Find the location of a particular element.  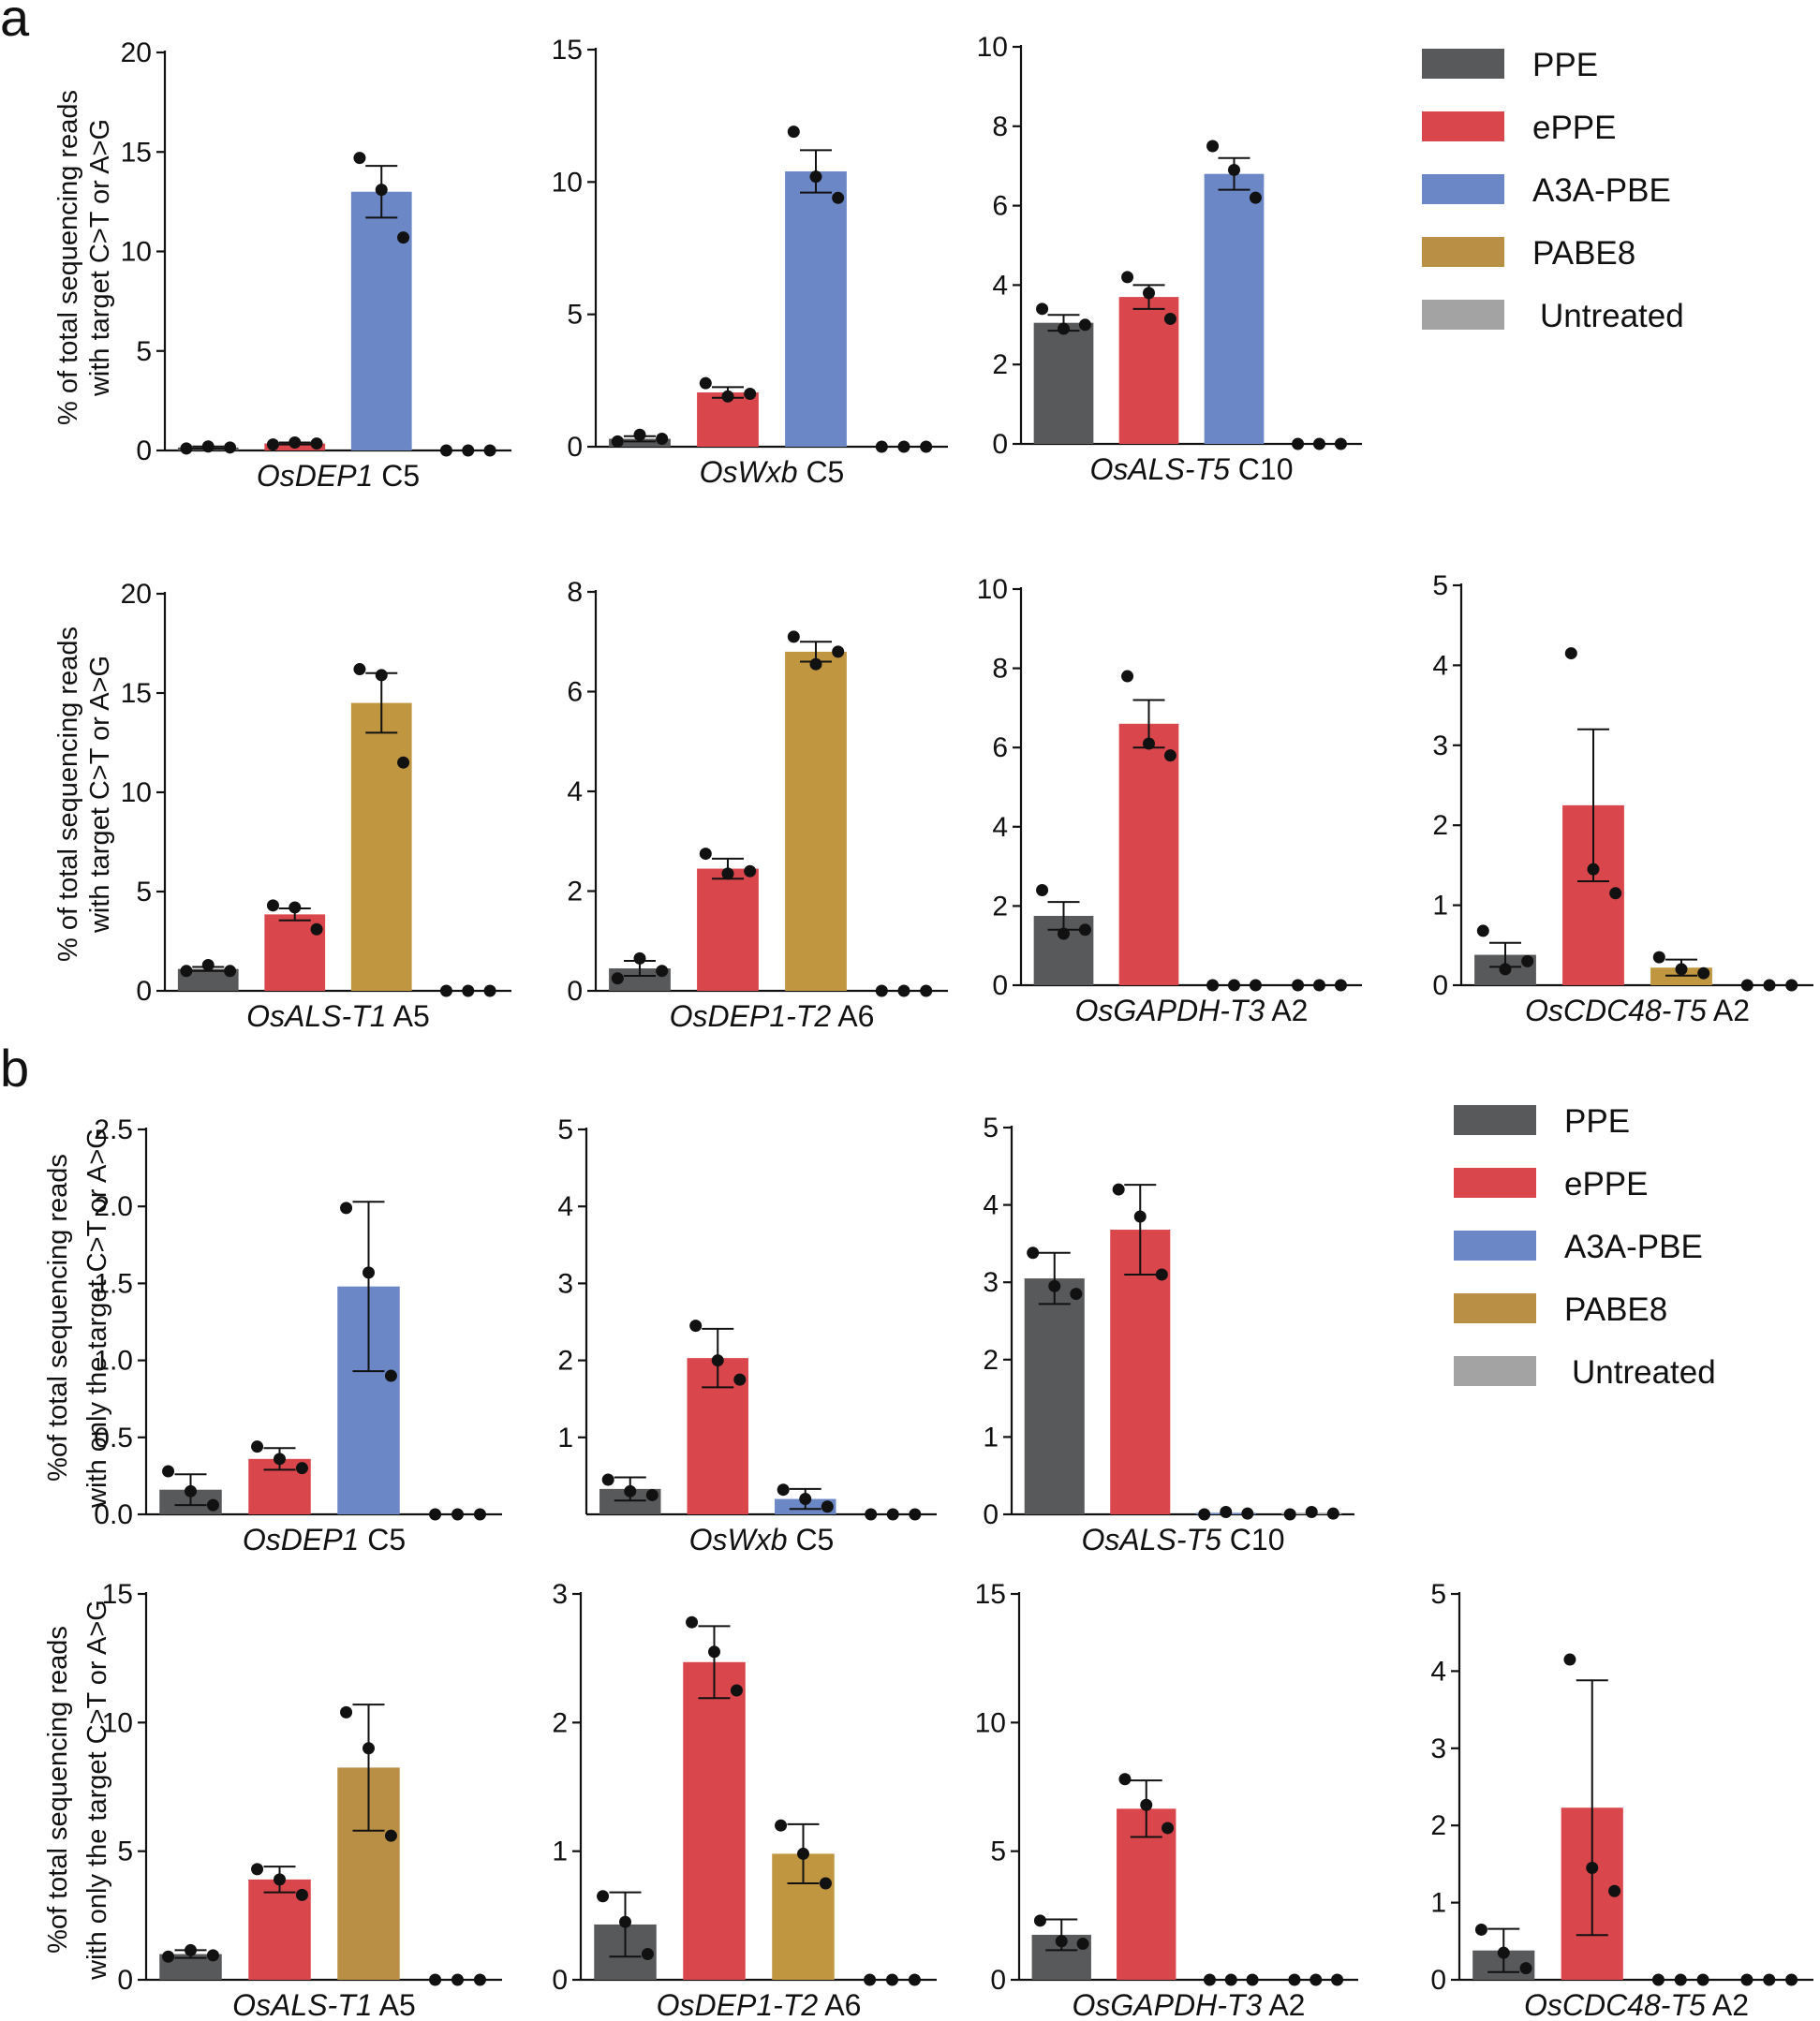

edit-site: A5 is located at coordinates (408, 1016).